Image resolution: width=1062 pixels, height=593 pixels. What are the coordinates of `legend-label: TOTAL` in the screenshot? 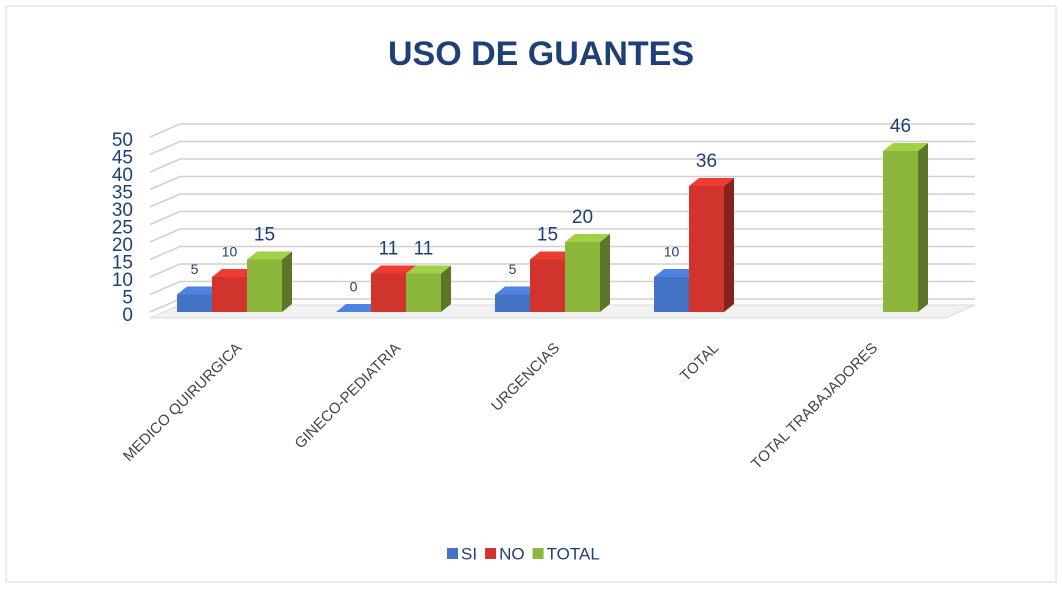 It's located at (573, 553).